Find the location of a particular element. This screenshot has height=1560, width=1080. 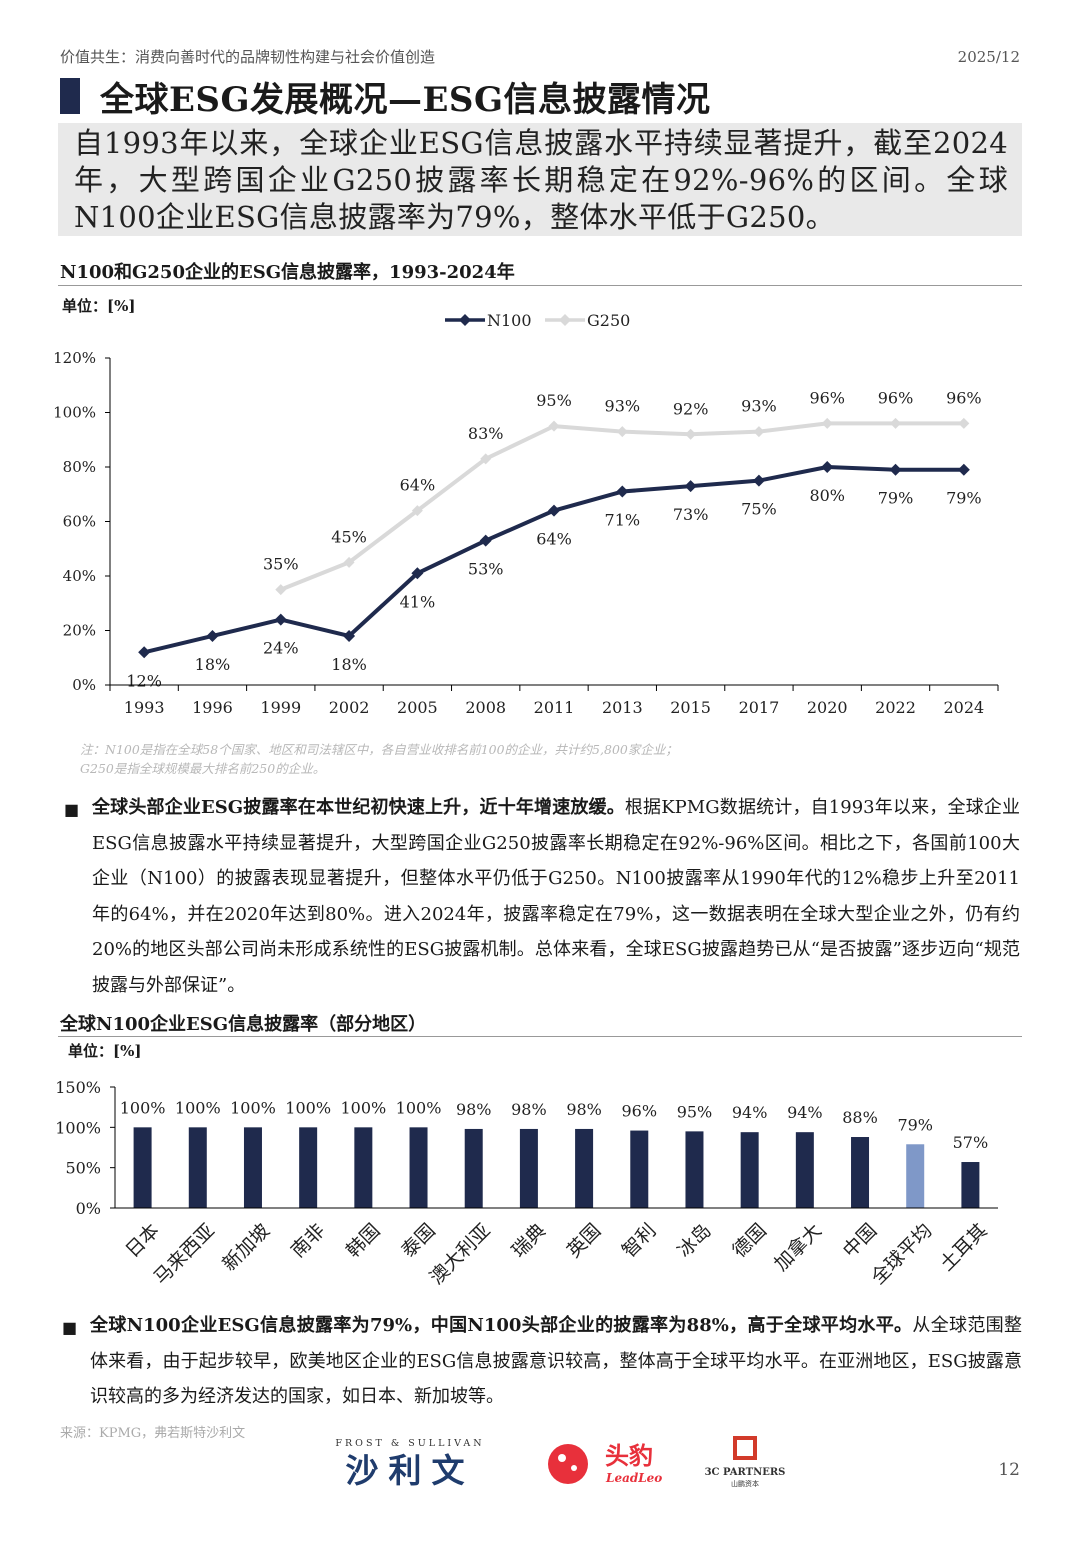

bar-value-label: 94% is located at coordinates (805, 1112).